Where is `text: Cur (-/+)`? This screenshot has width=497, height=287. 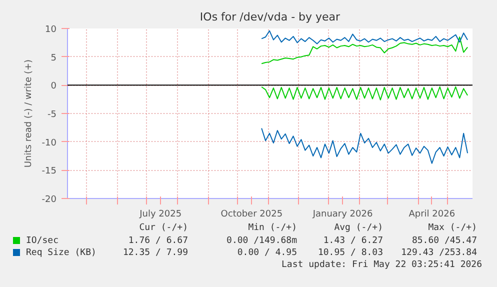 text: Cur (-/+) is located at coordinates (163, 228).